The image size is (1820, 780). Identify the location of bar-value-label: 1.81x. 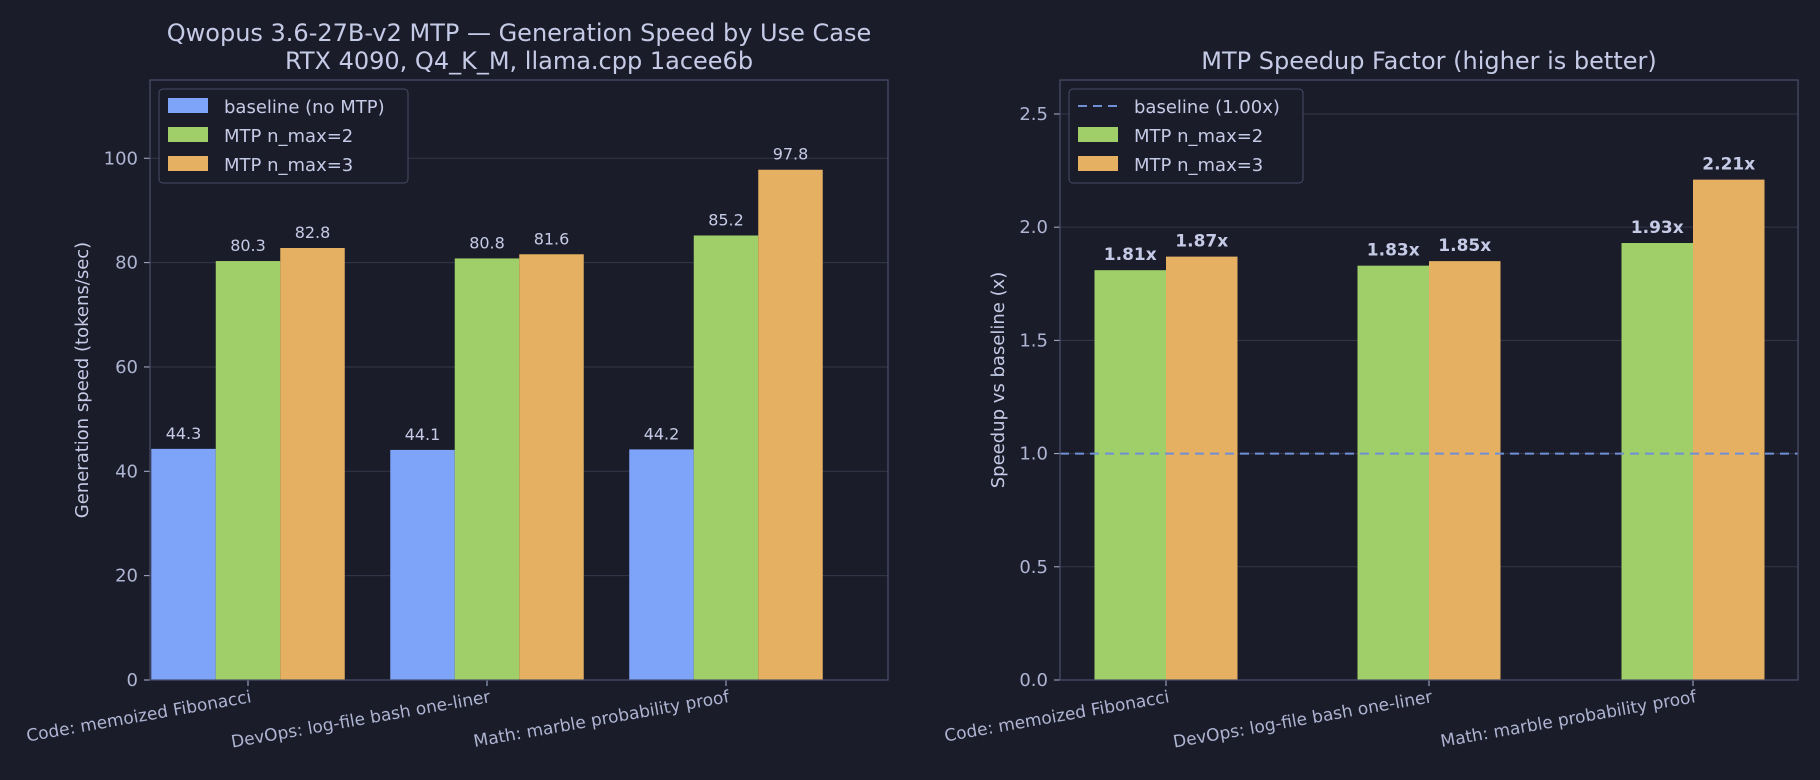
(1130, 255).